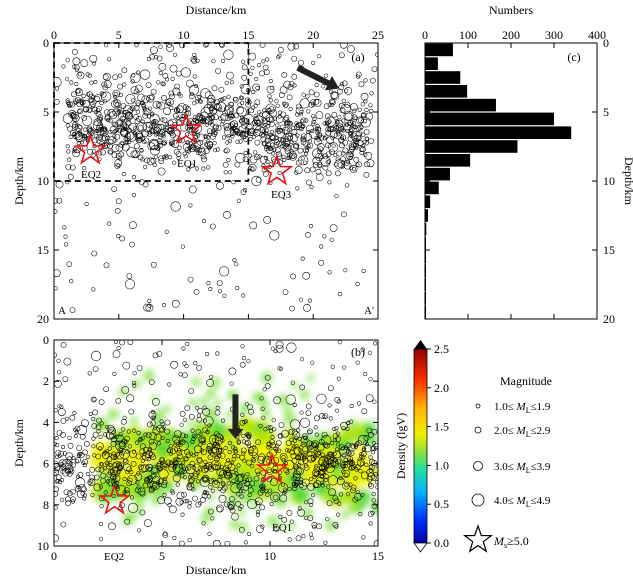 This screenshot has width=633, height=580. What do you see at coordinates (443, 77) in the screenshot?
I see `depth-bar` at bounding box center [443, 77].